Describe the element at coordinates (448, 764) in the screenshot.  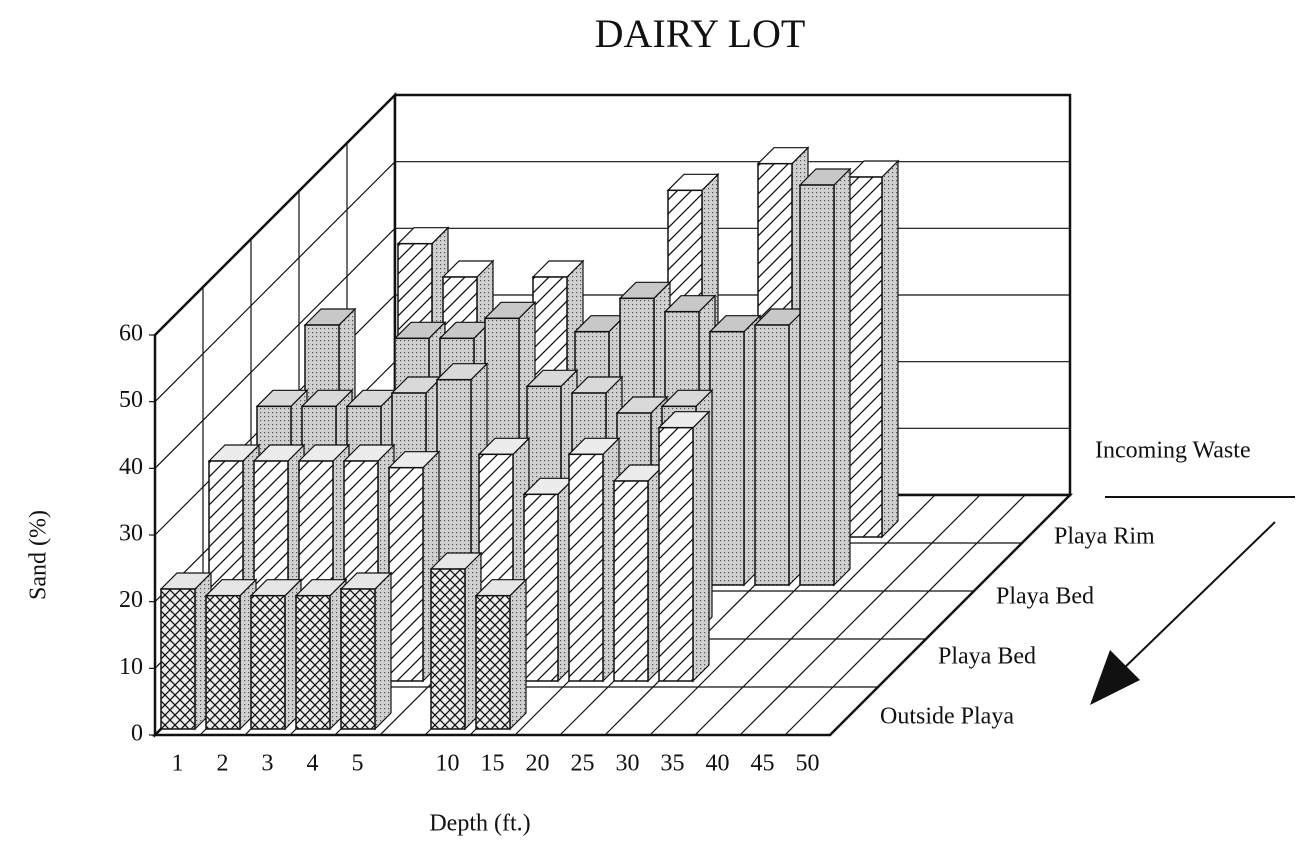
I see `x-tick-label: 10` at that location.